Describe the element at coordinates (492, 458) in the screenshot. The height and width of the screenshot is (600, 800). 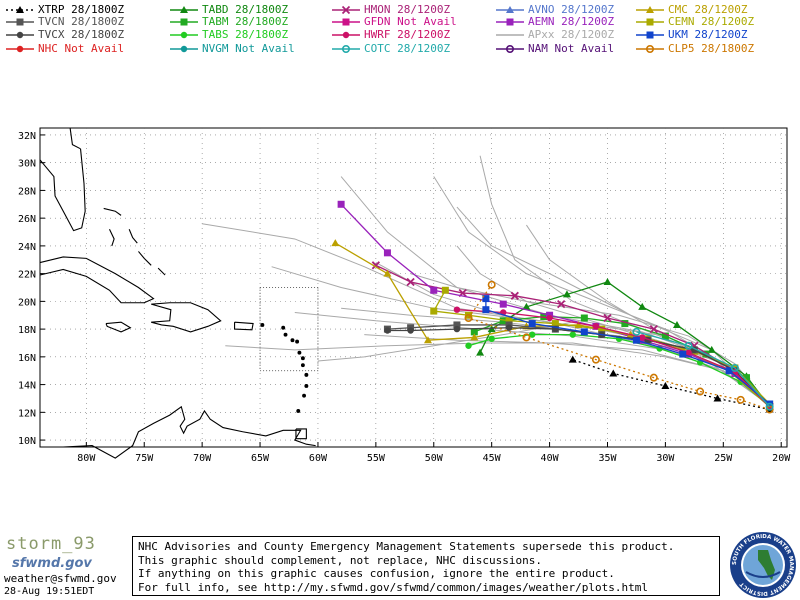
I see `lon-label: 45W` at that location.